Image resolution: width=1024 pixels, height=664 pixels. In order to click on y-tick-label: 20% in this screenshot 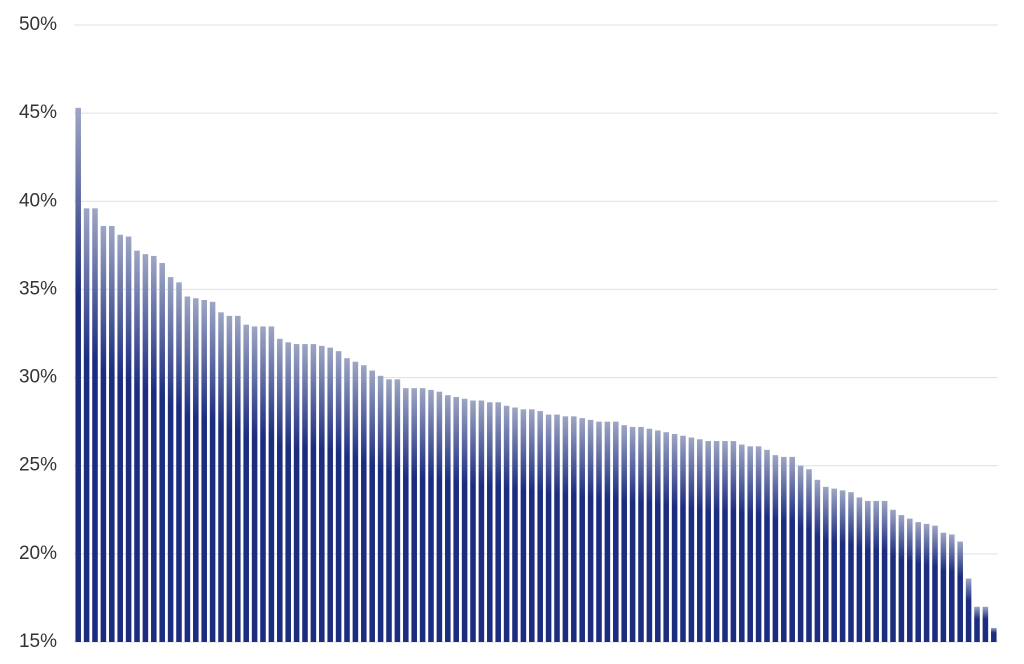, I will do `click(38, 553)`.